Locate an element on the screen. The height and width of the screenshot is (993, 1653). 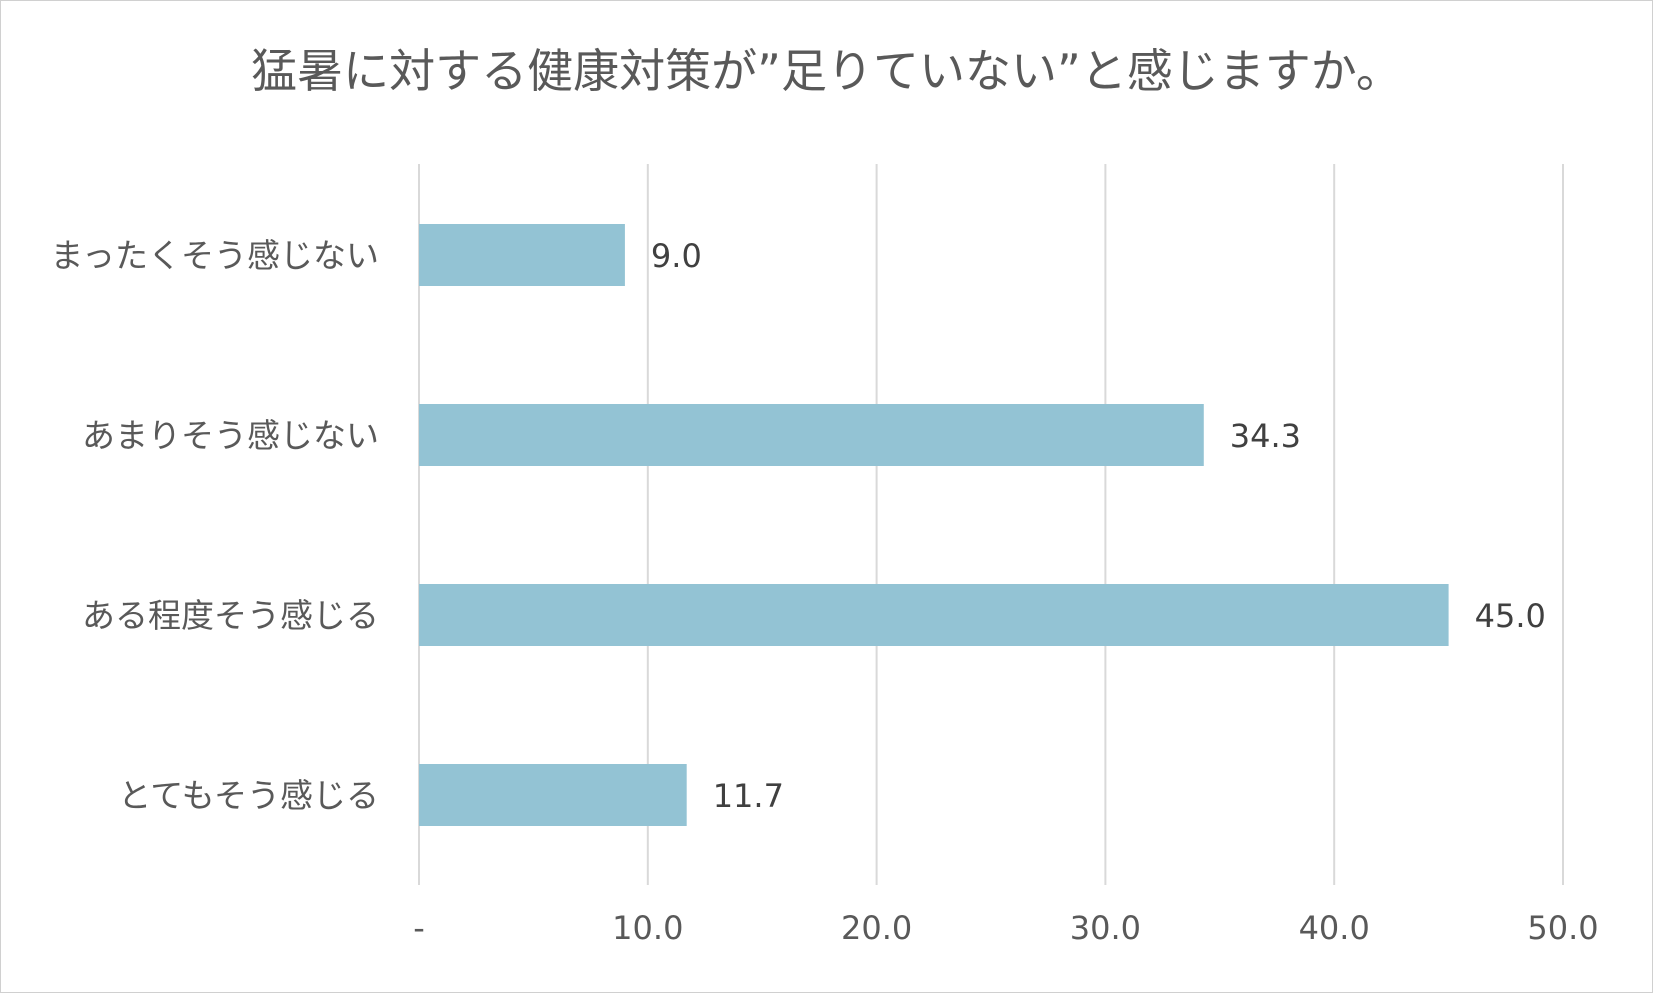
x-tick-label: 10.0 is located at coordinates (647, 928).